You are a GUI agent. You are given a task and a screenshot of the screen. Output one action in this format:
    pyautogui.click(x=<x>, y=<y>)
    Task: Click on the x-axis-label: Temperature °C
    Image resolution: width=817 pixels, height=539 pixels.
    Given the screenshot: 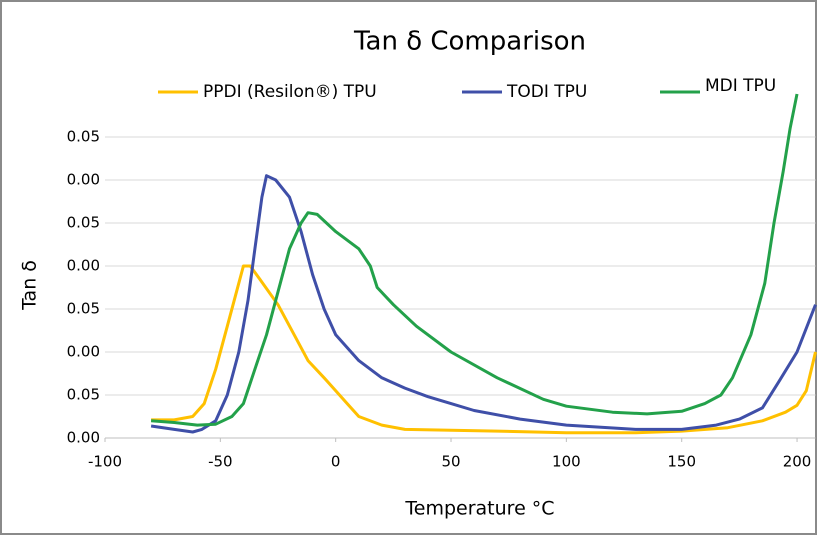 What is the action you would take?
    pyautogui.click(x=479, y=509)
    